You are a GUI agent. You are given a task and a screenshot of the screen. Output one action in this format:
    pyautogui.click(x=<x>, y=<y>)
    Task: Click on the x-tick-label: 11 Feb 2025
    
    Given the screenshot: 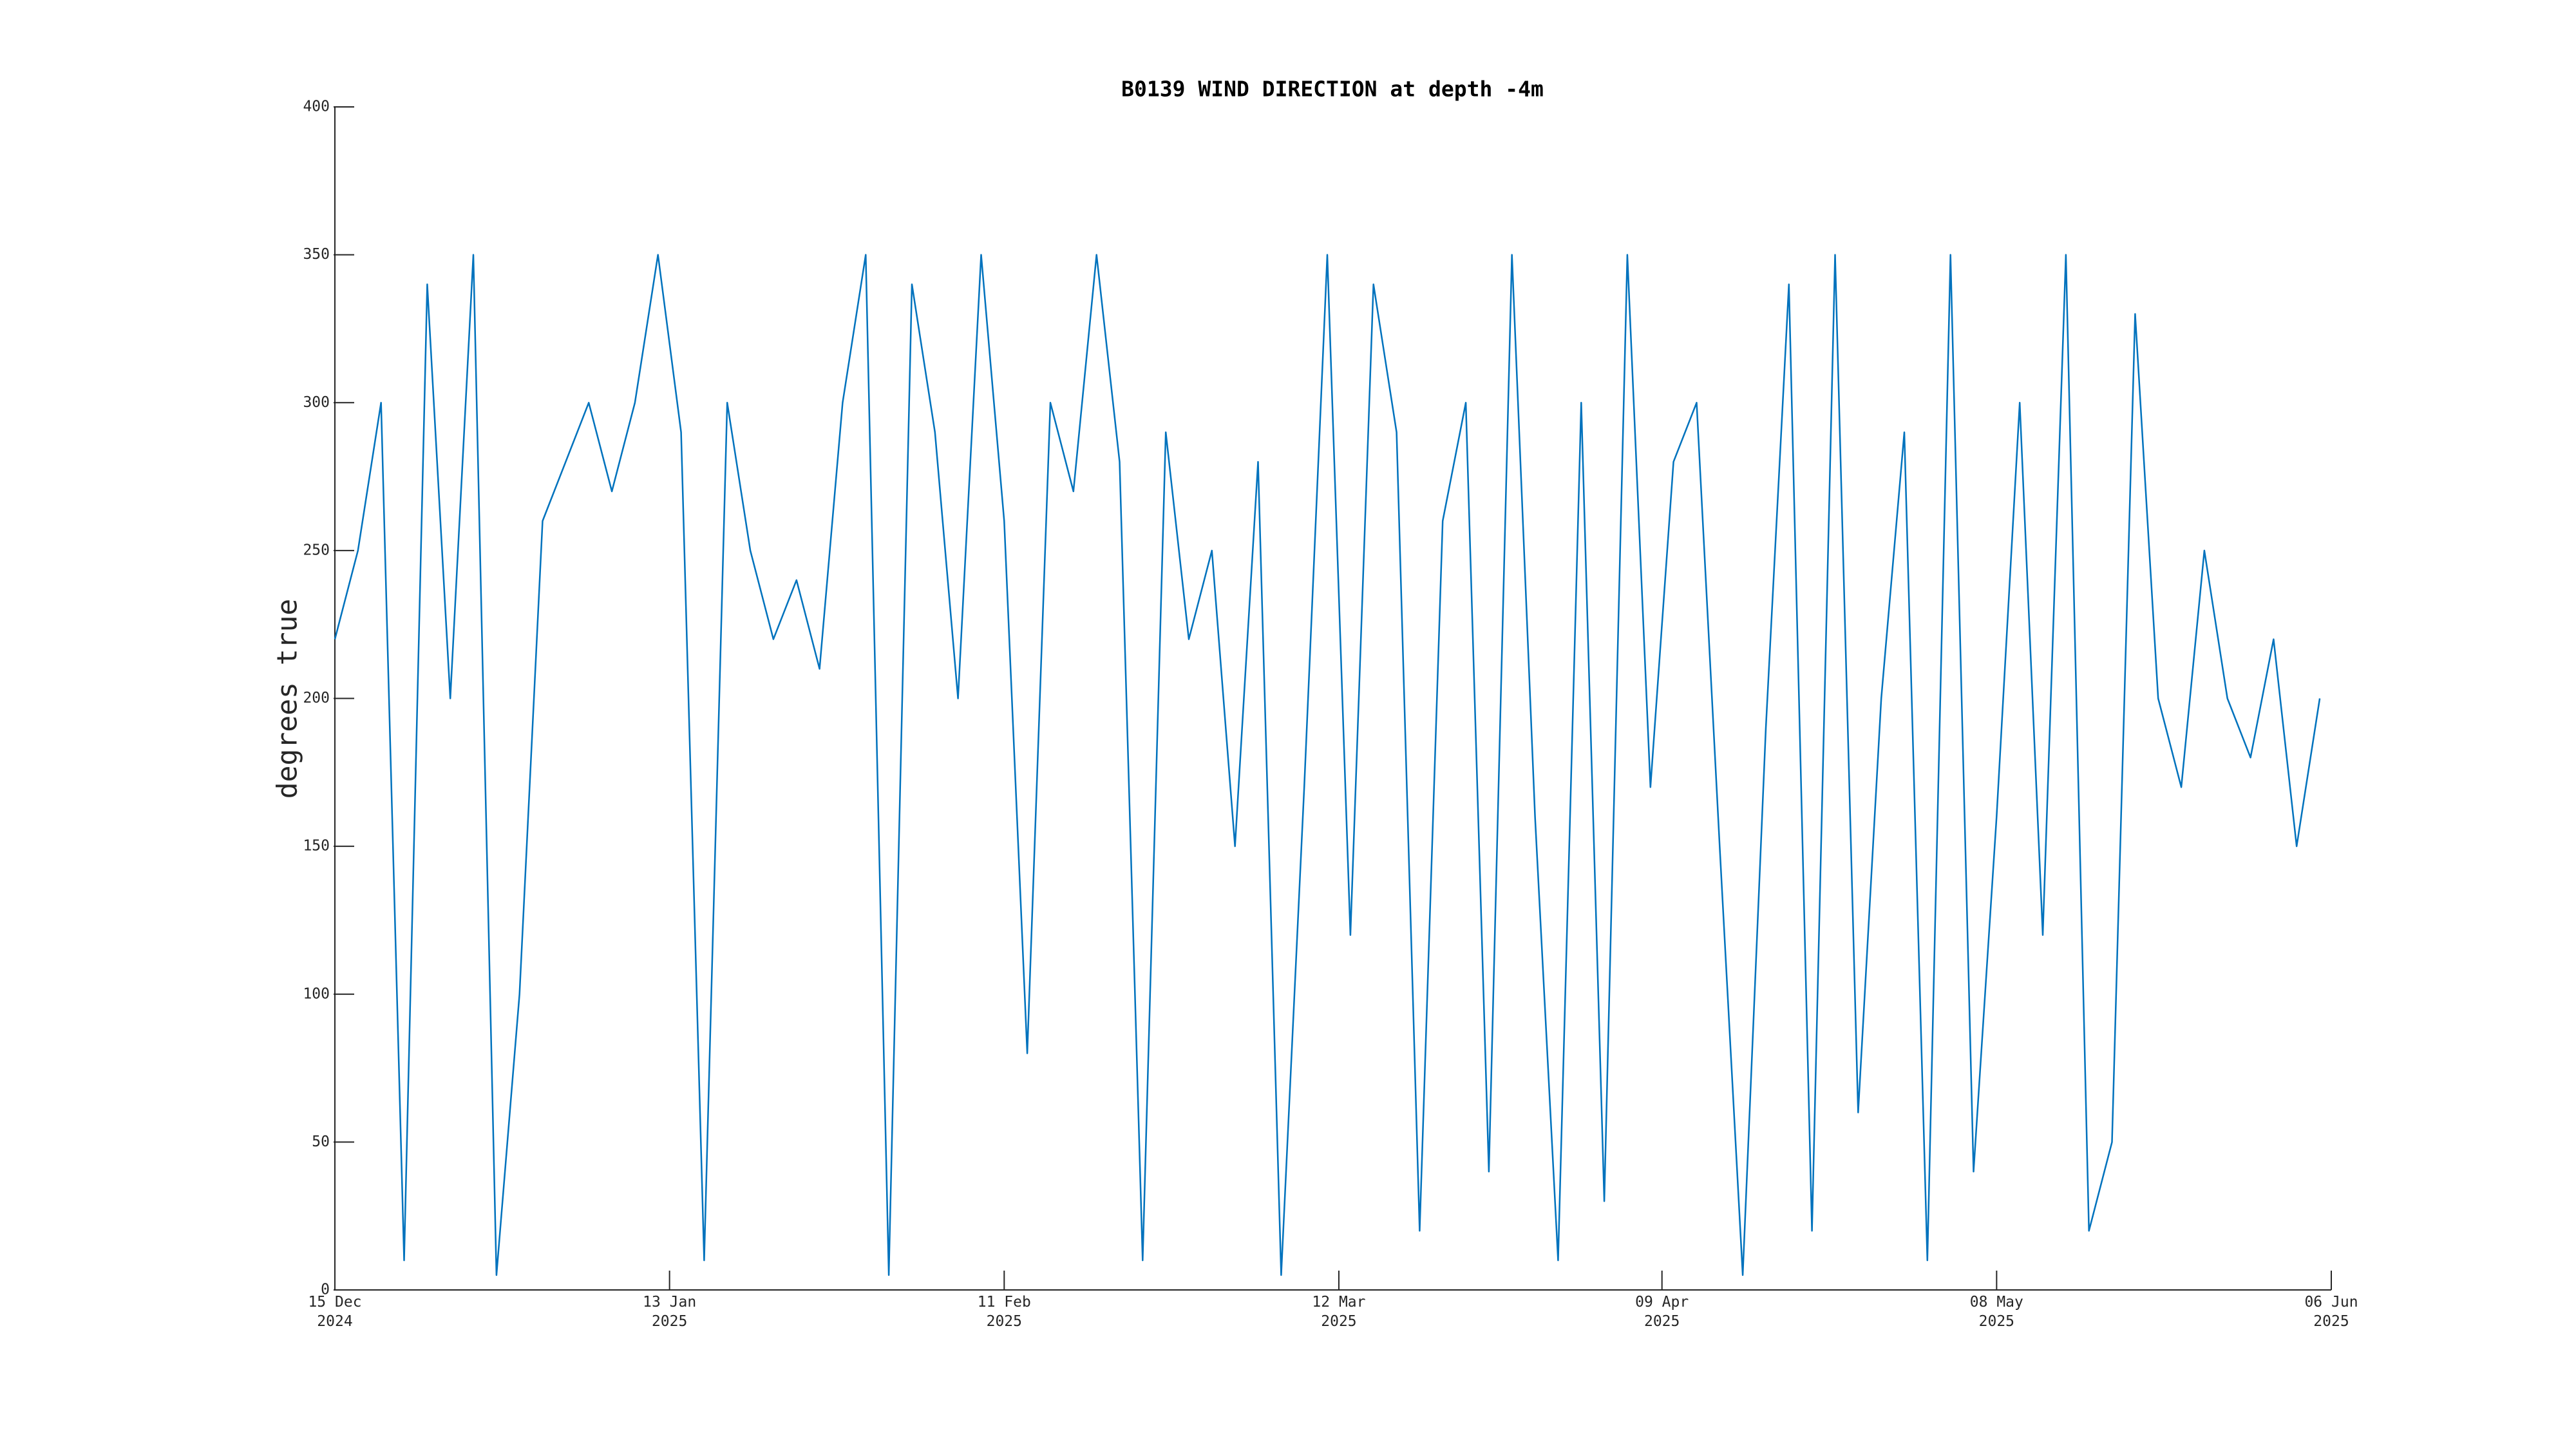 What is the action you would take?
    pyautogui.click(x=1004, y=1312)
    